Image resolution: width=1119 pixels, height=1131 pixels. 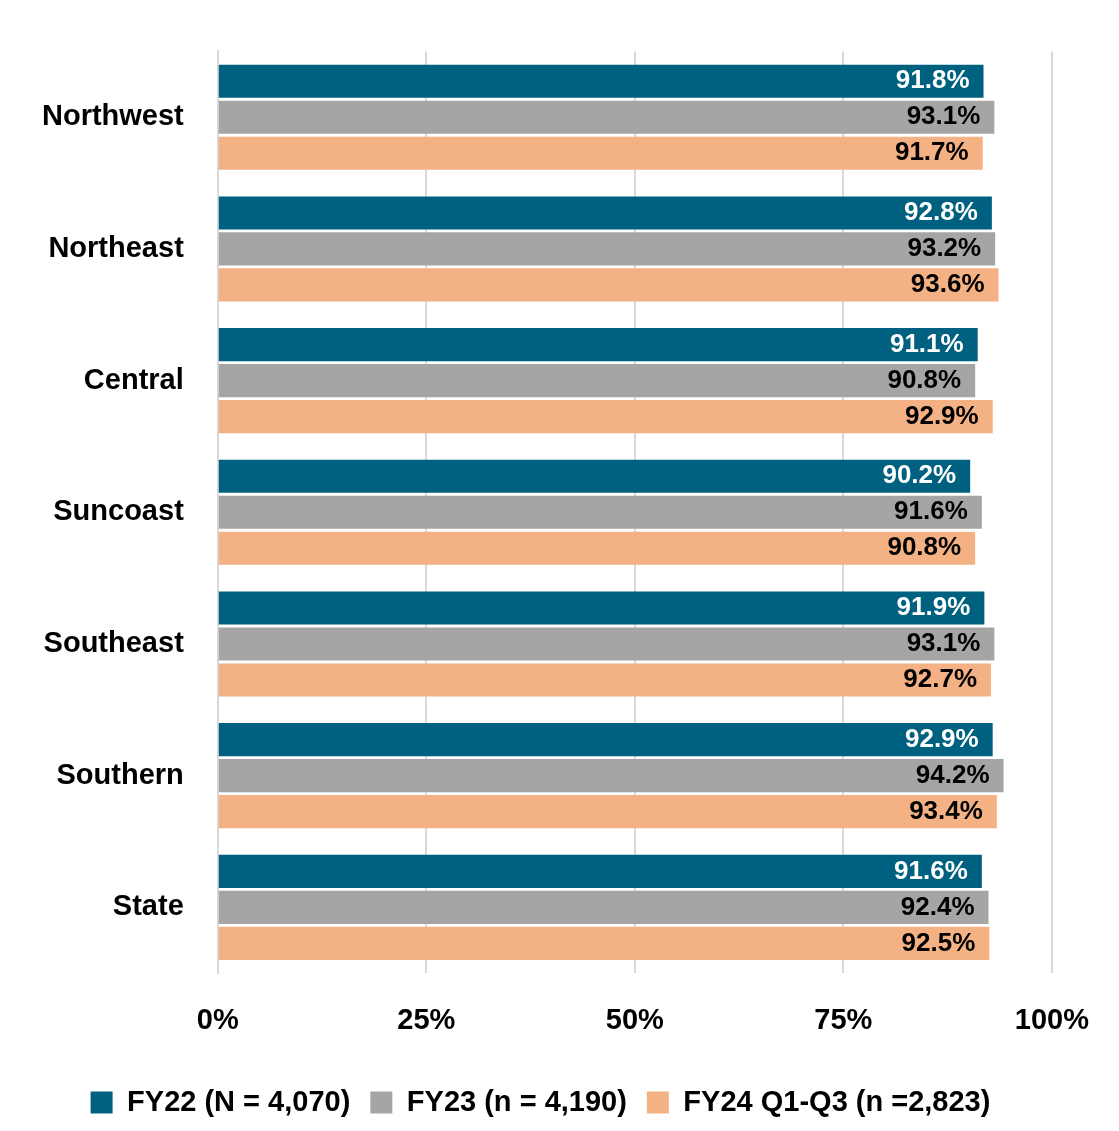 I want to click on x-tick-label: 100%, so click(x=1052, y=1018).